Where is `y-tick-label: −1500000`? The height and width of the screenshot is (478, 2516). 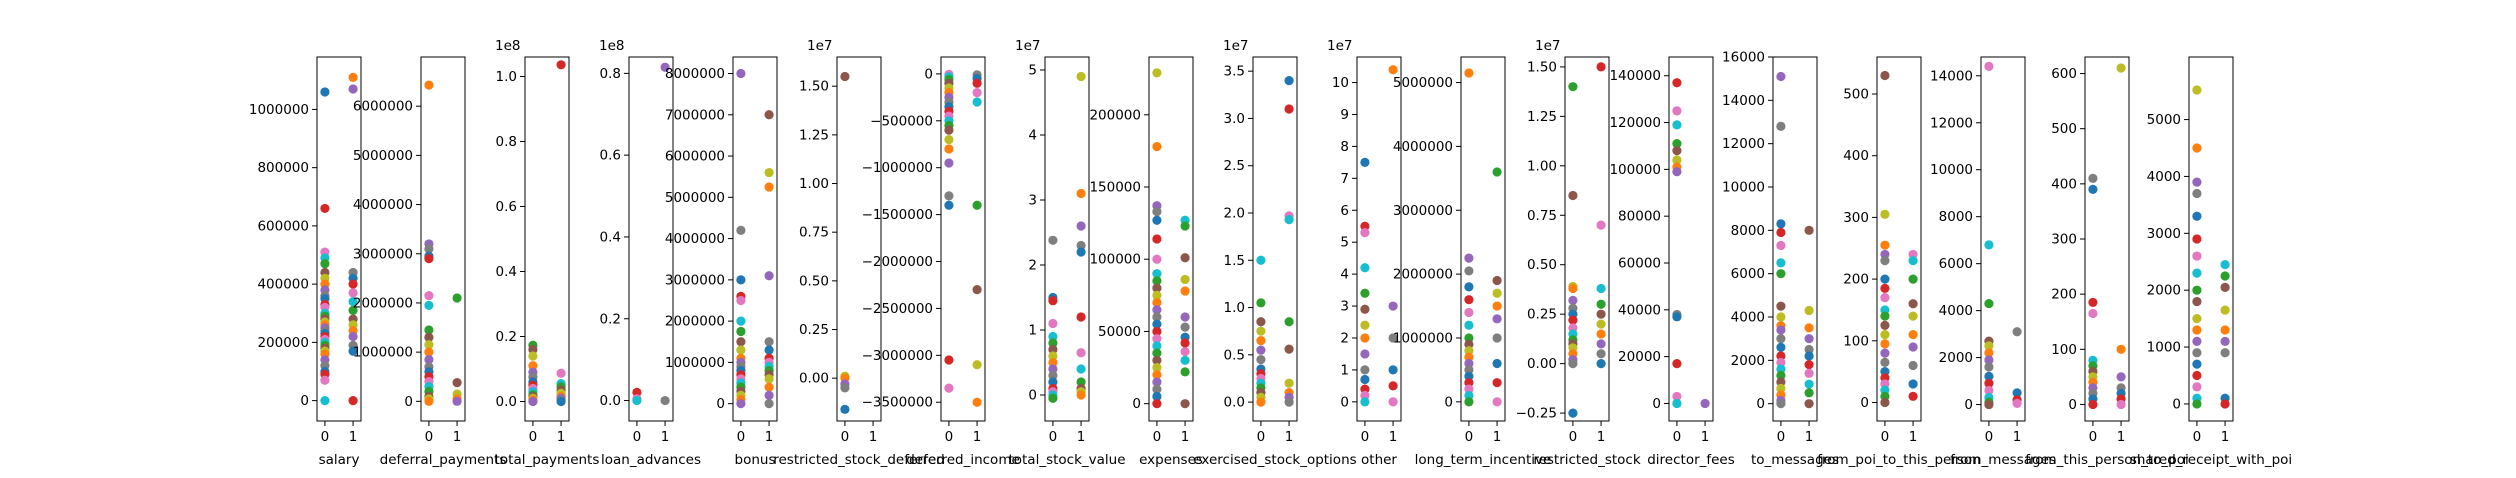 y-tick-label: −1500000 is located at coordinates (897, 215).